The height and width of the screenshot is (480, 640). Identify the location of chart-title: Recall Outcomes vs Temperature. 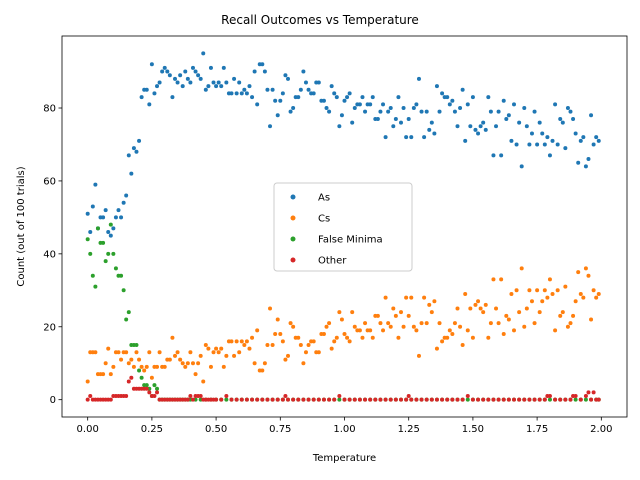
(320, 20).